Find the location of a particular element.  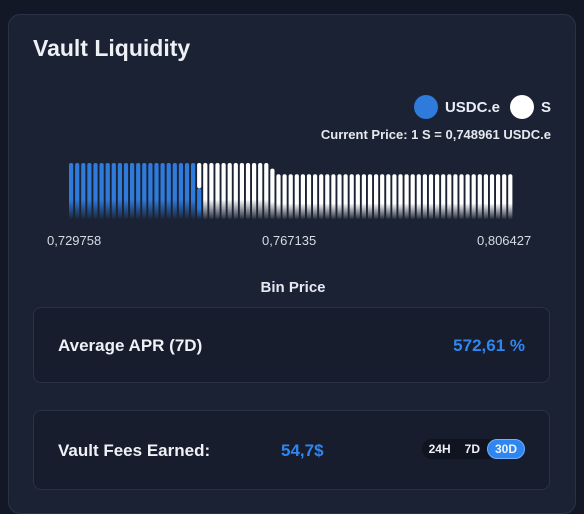

x-axis-label: Bin Price is located at coordinates (293, 287).